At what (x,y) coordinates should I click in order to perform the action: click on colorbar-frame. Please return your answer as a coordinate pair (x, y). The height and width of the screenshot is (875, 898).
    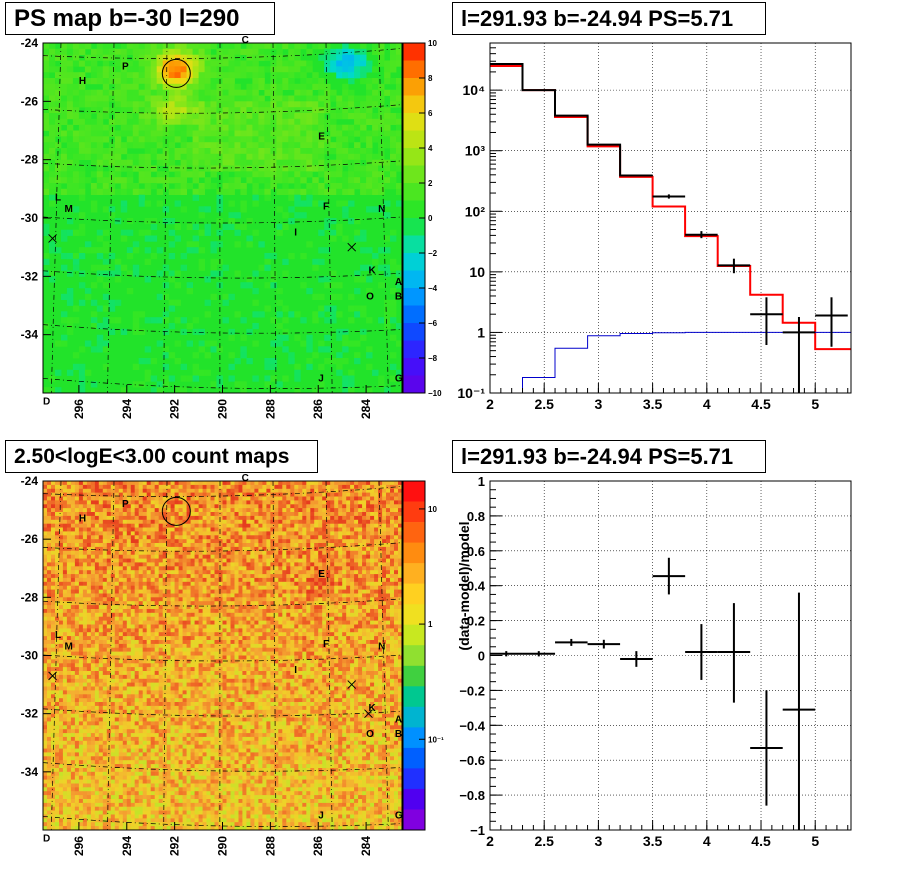
    Looking at the image, I should click on (414, 655).